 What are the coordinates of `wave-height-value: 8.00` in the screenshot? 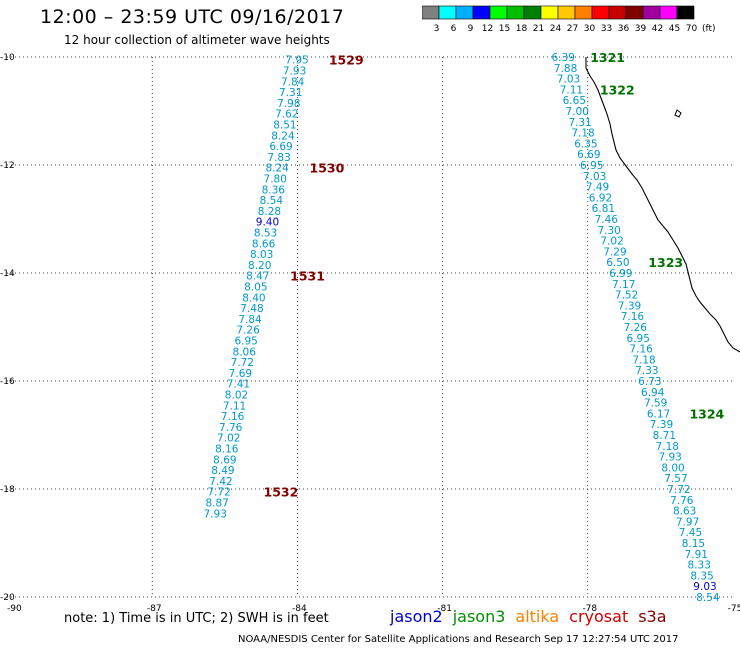 It's located at (672, 468).